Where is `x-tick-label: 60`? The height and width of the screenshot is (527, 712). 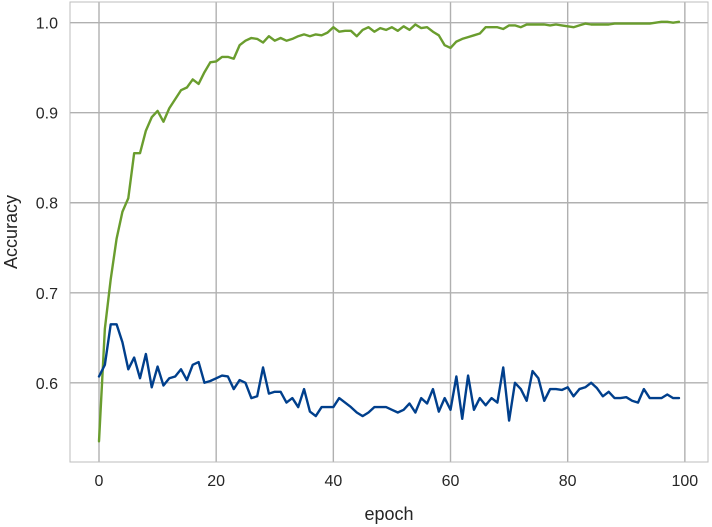 x-tick-label: 60 is located at coordinates (451, 481).